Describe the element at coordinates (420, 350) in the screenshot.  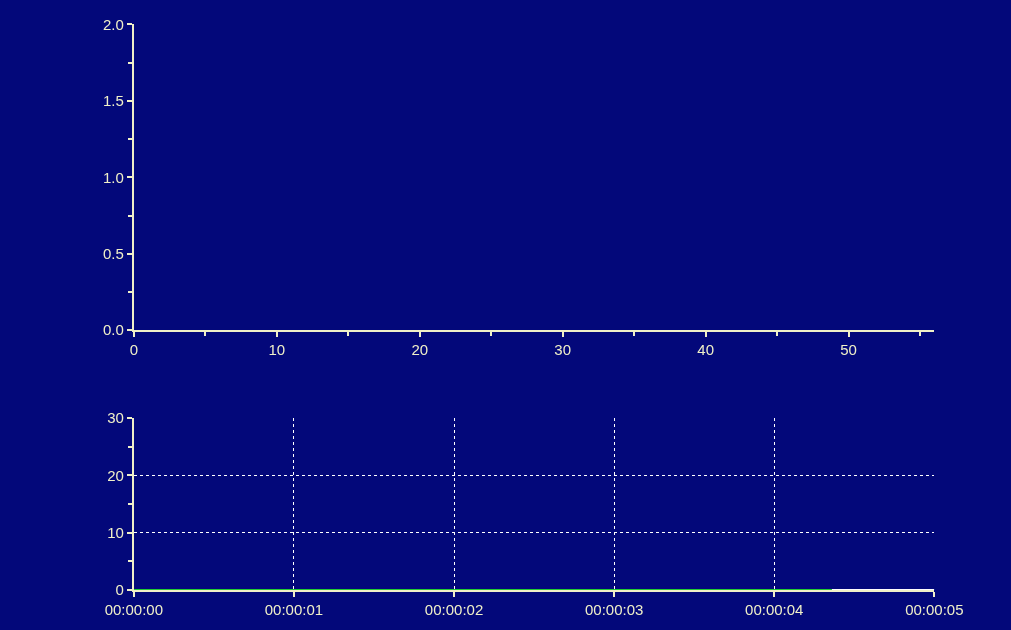
I see `x-tick-label: 20` at that location.